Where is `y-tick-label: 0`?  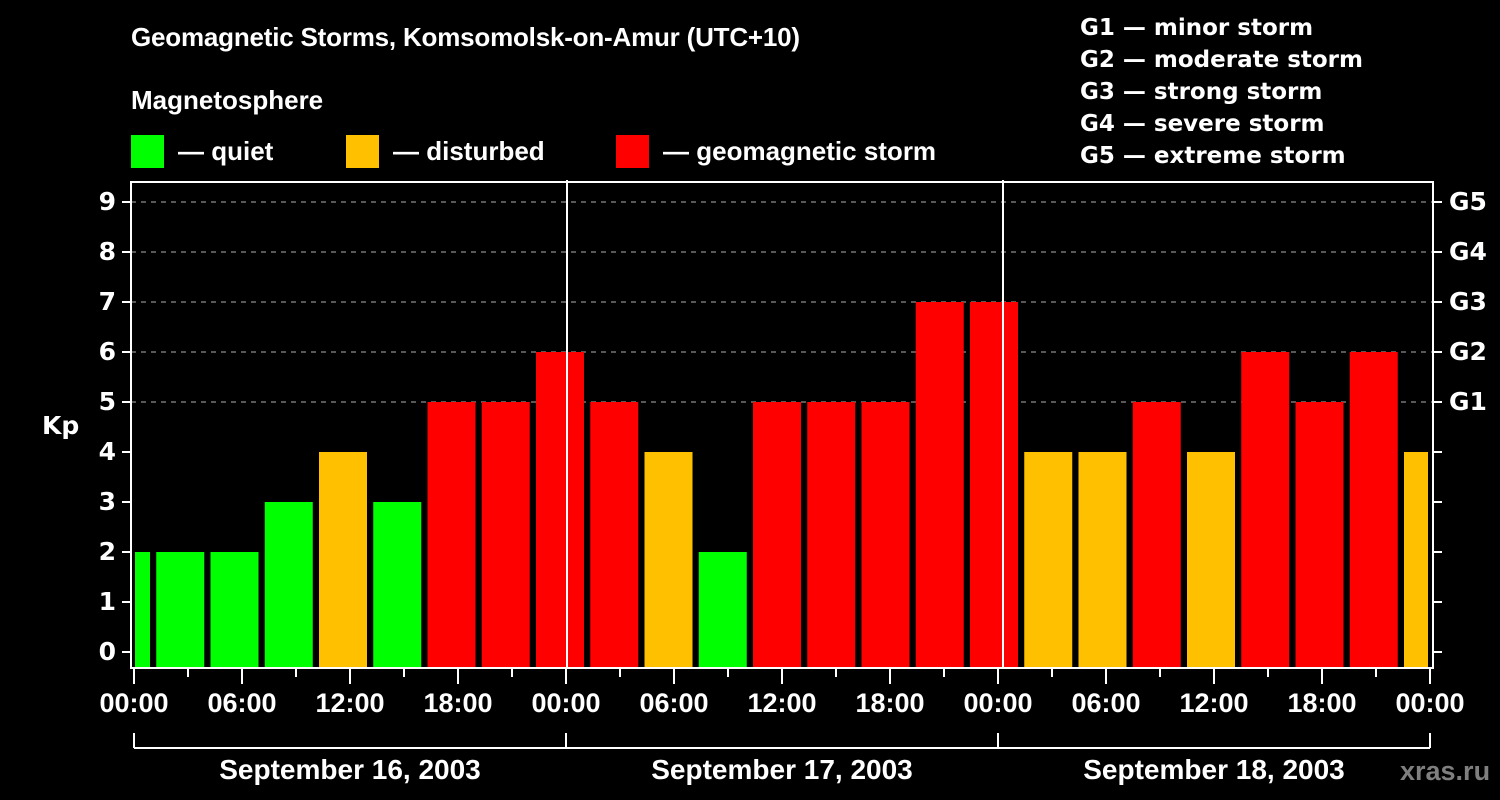
y-tick-label: 0 is located at coordinates (107, 651).